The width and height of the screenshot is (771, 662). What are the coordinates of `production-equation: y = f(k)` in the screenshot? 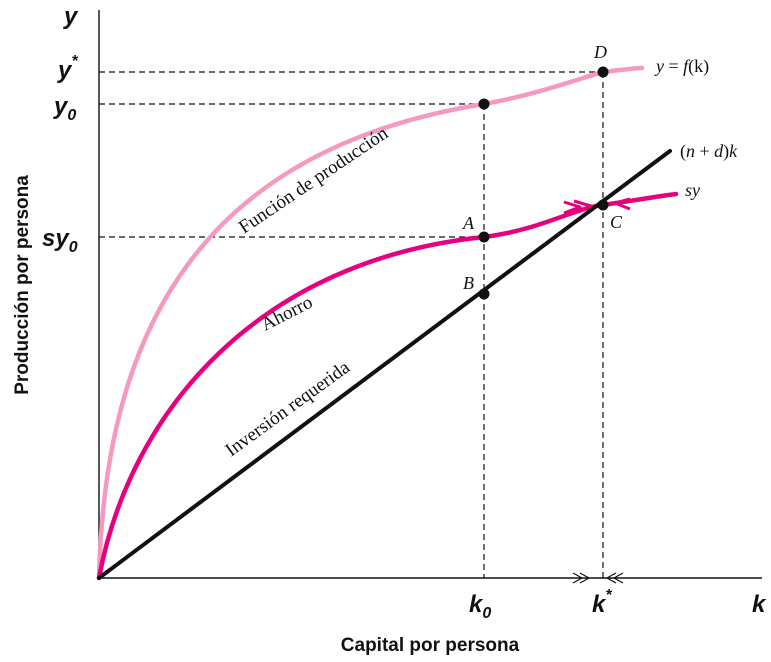 It's located at (681, 66).